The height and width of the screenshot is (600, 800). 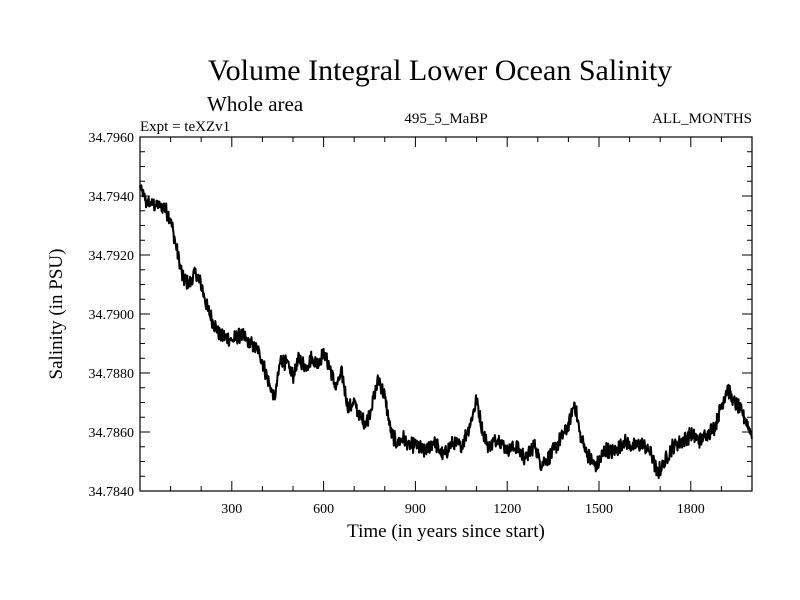 I want to click on x-tick-label: 300, so click(x=231, y=509).